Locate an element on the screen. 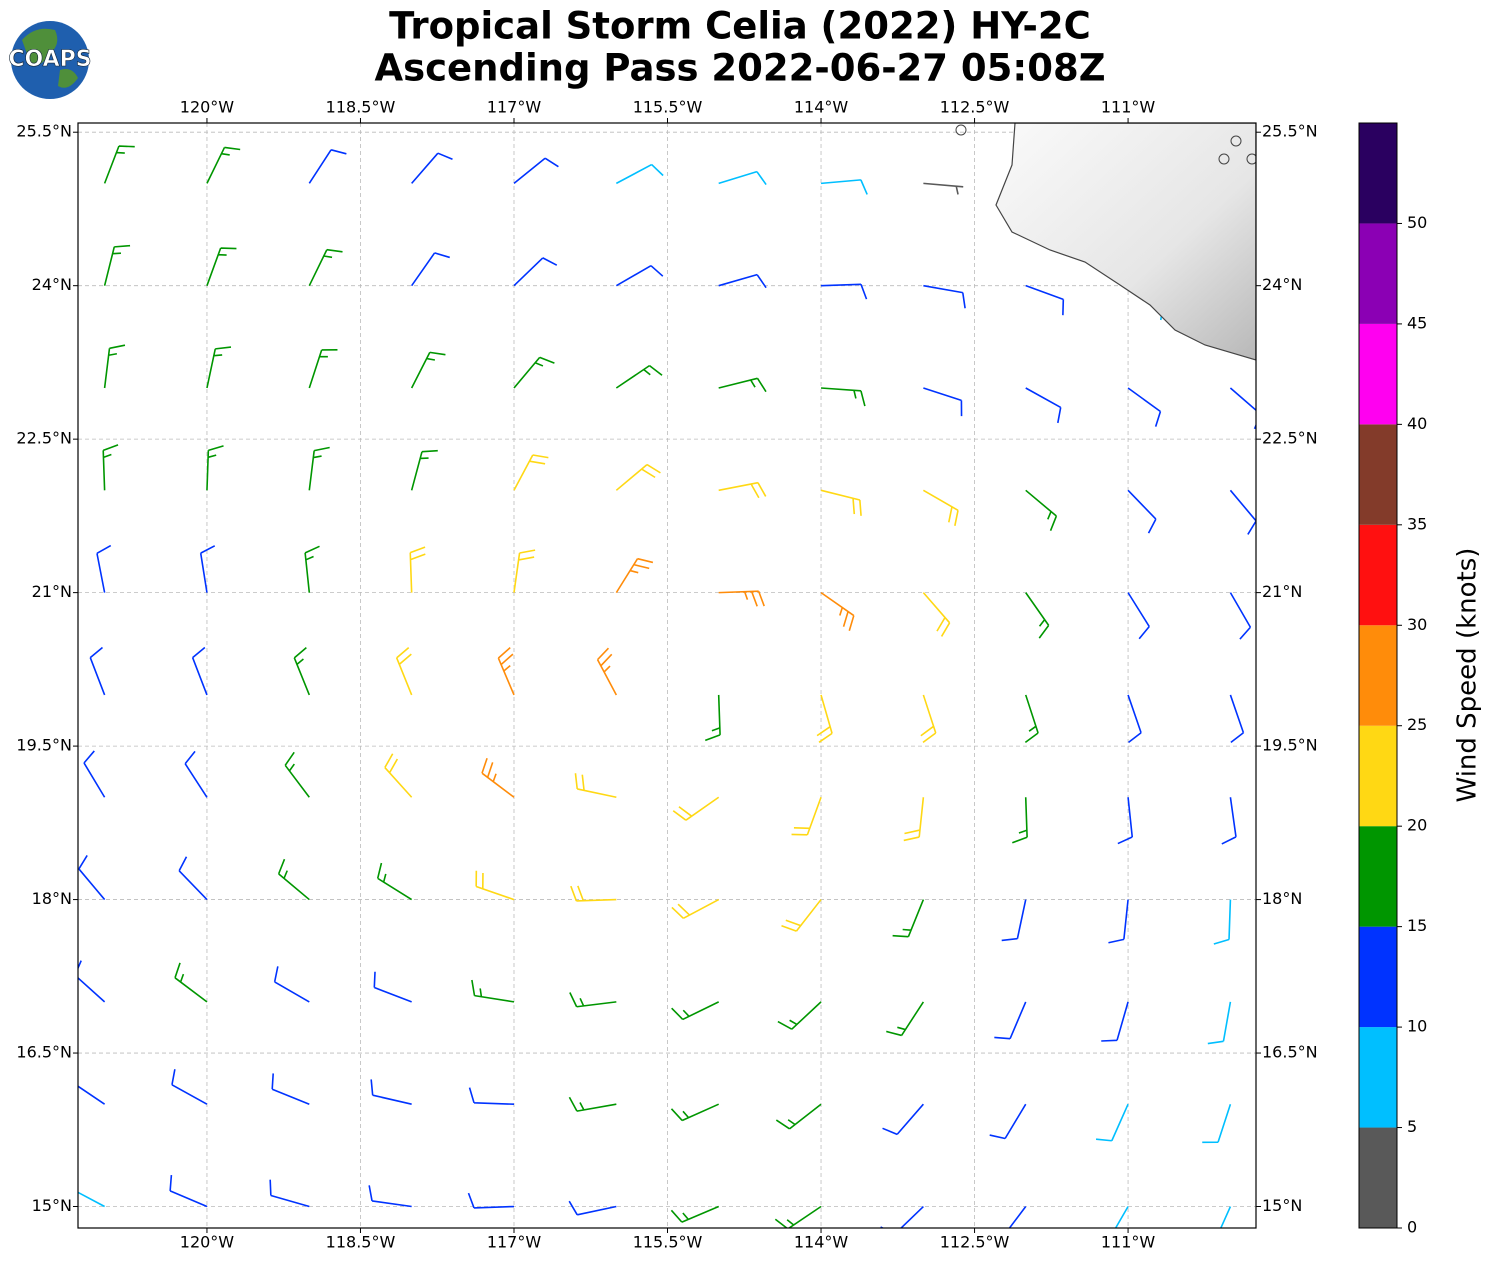  colorbar-tick-label: 35 is located at coordinates (1417, 523).